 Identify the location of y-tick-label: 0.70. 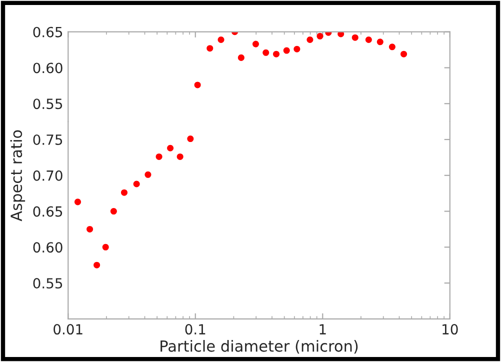
(47, 175).